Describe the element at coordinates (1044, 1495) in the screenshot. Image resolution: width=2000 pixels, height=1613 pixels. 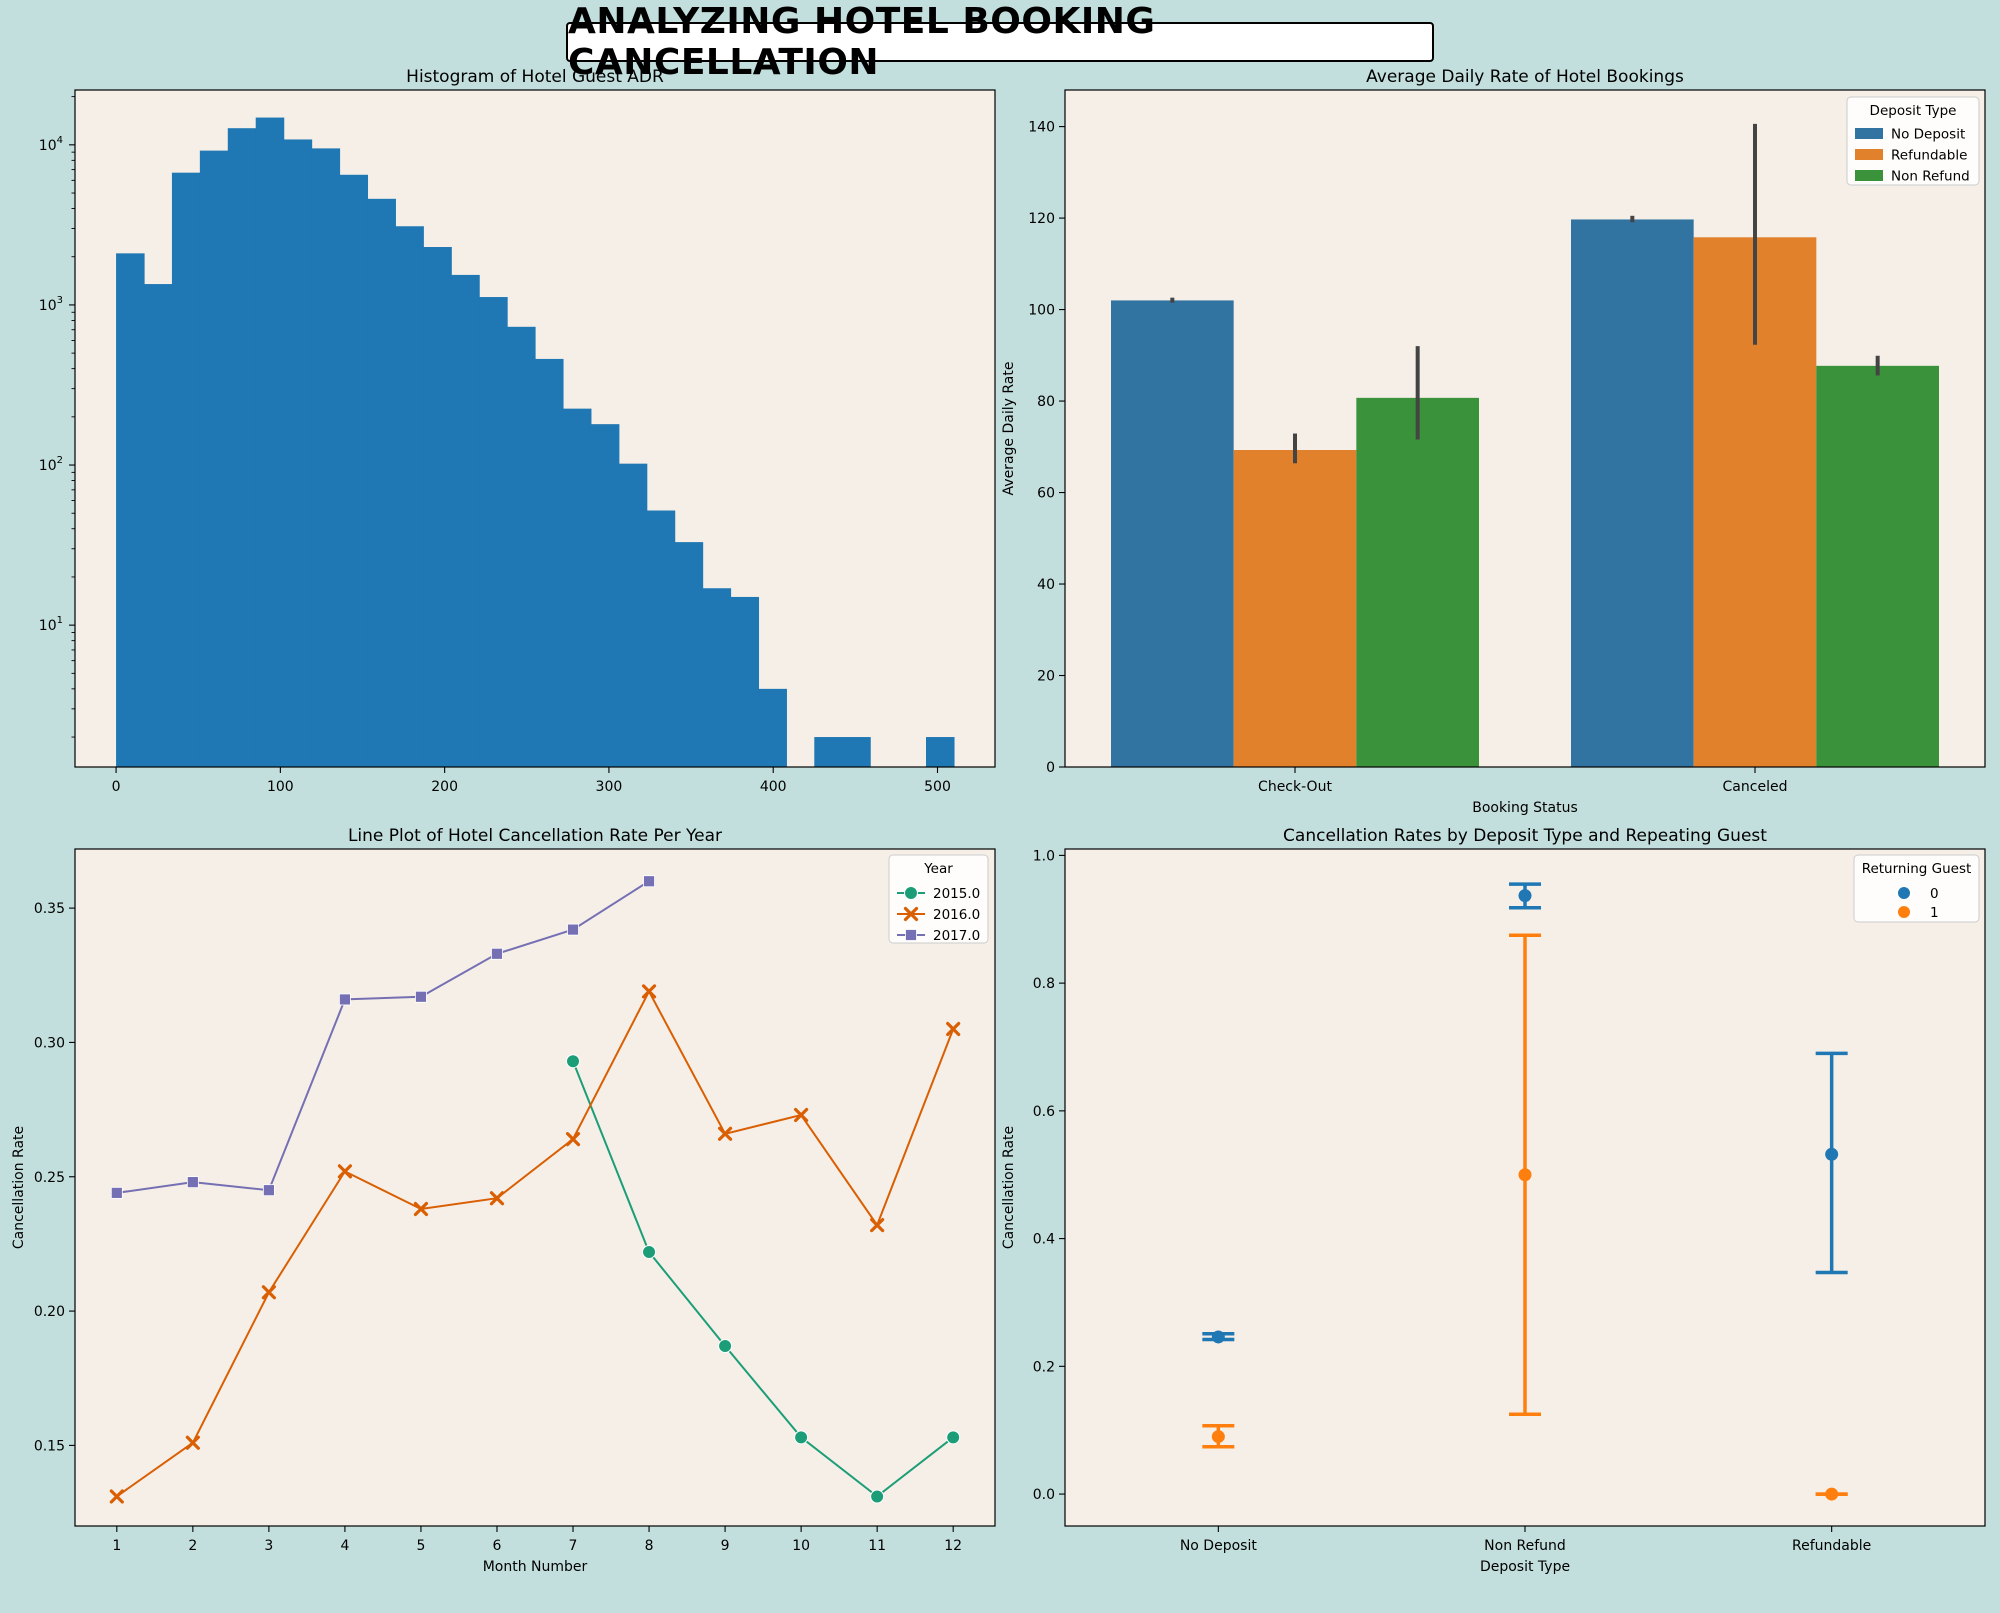
I see `y-tick-label: 0.0` at that location.